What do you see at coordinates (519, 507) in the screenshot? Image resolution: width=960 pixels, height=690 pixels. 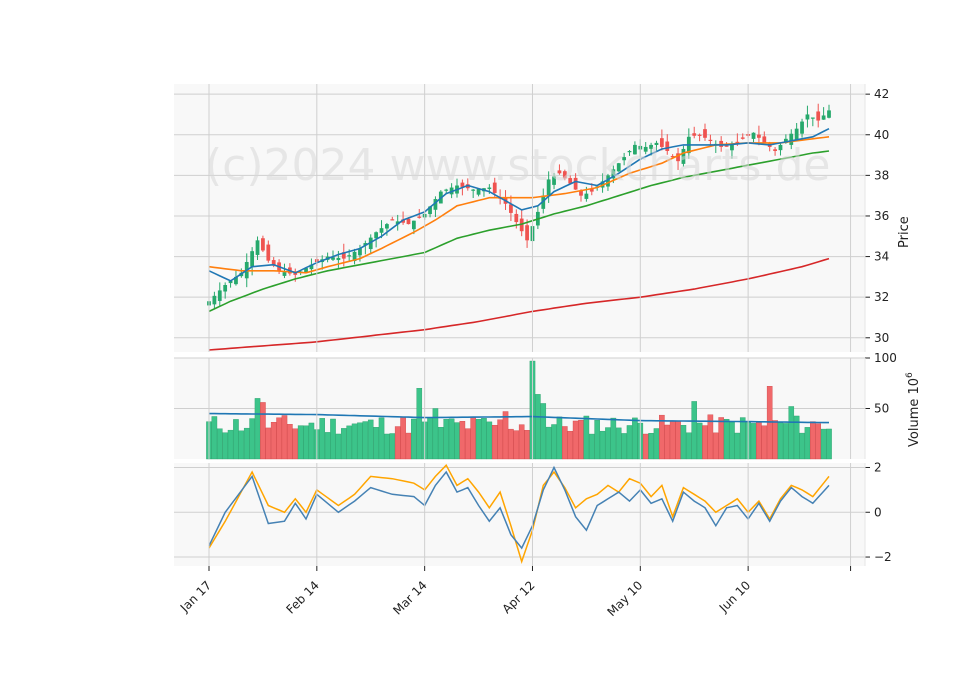 I see `oscillator-line-blue` at bounding box center [519, 507].